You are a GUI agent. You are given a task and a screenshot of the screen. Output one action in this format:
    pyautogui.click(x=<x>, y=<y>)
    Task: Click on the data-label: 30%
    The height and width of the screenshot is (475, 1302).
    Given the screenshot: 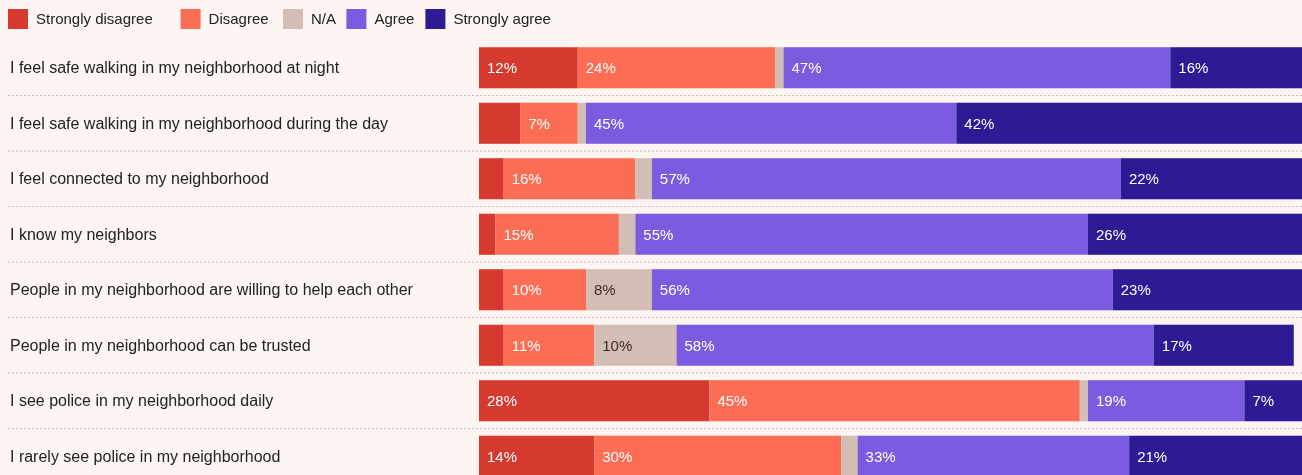 What is the action you would take?
    pyautogui.click(x=617, y=456)
    